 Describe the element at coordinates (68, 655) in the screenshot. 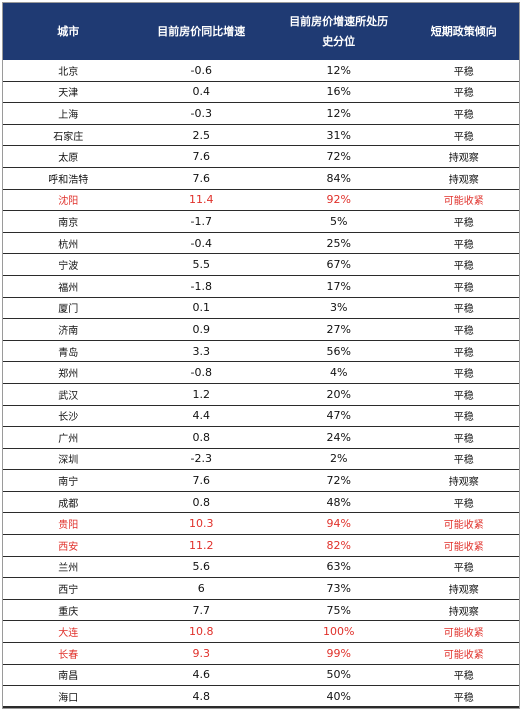

I see `city-cell: 长春` at that location.